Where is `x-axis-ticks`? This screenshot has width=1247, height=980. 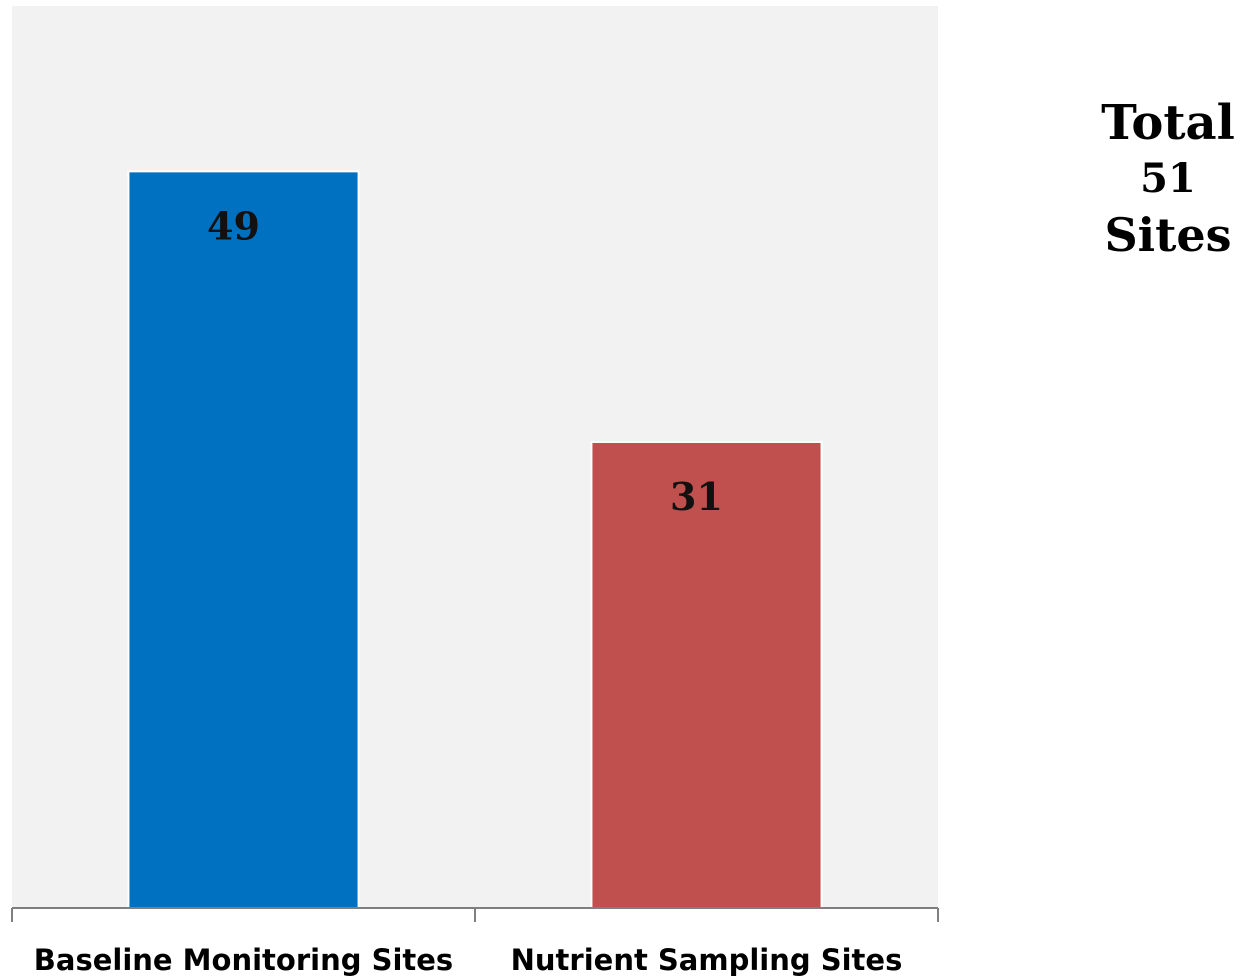
x-axis-ticks is located at coordinates (475, 915).